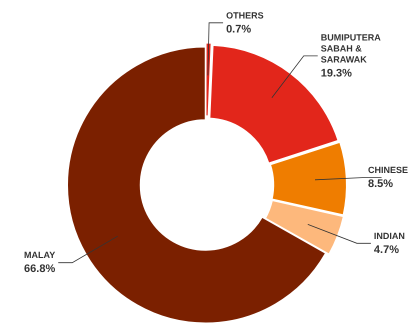  I want to click on slice-label: MALAY, so click(40, 255).